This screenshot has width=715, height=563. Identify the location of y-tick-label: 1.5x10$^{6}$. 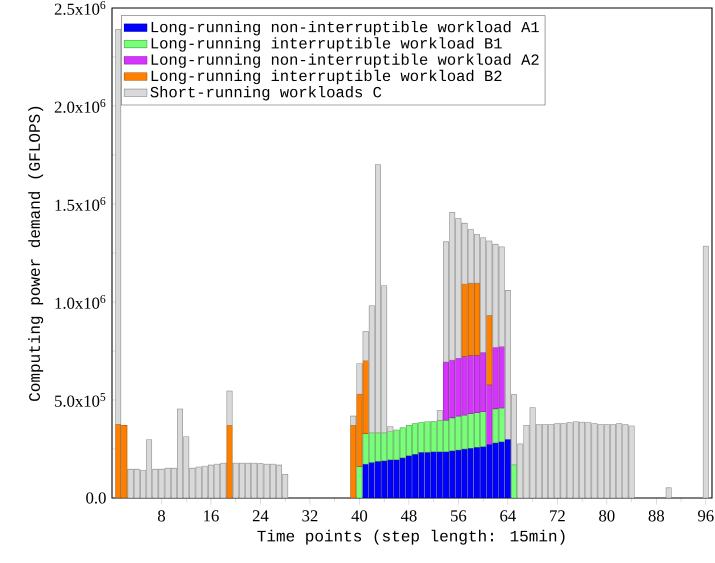
(81, 204).